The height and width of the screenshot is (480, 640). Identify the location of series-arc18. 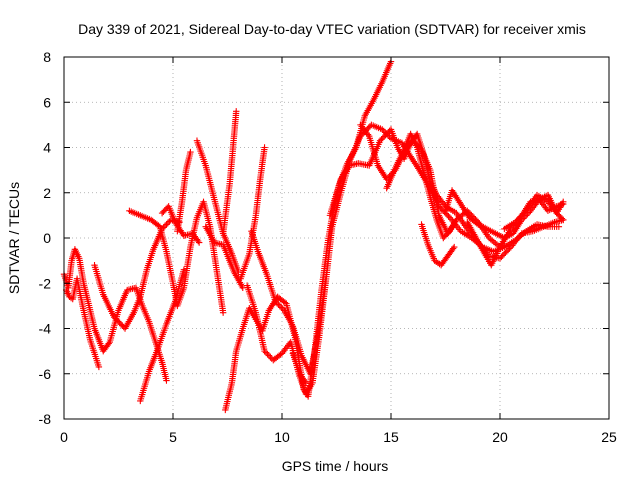
(421, 186).